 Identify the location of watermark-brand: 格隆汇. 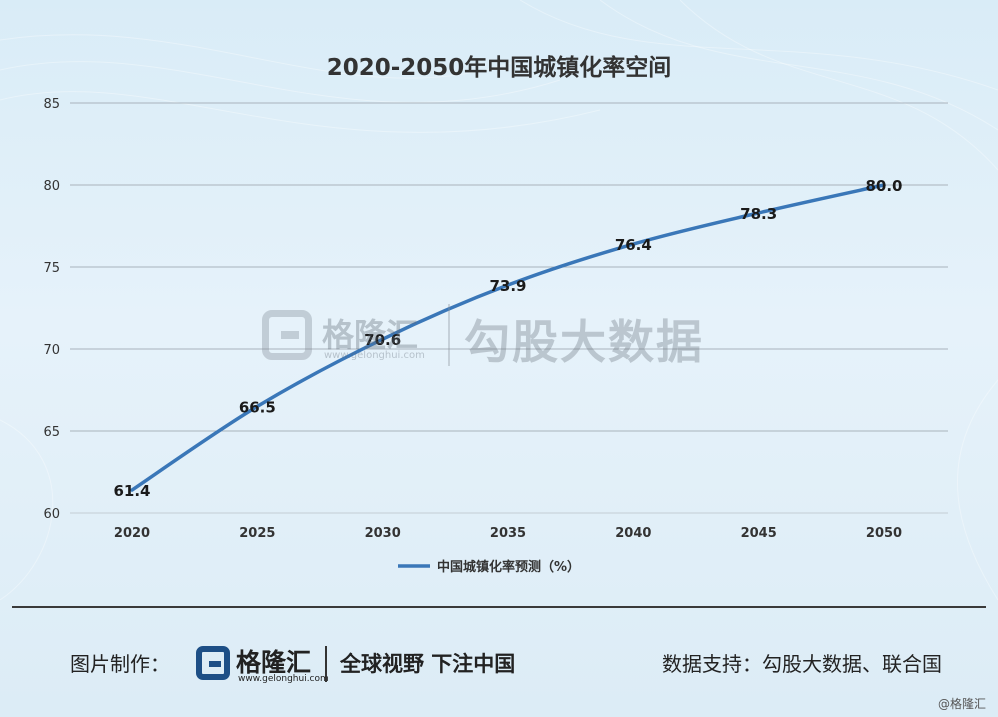
(370, 335).